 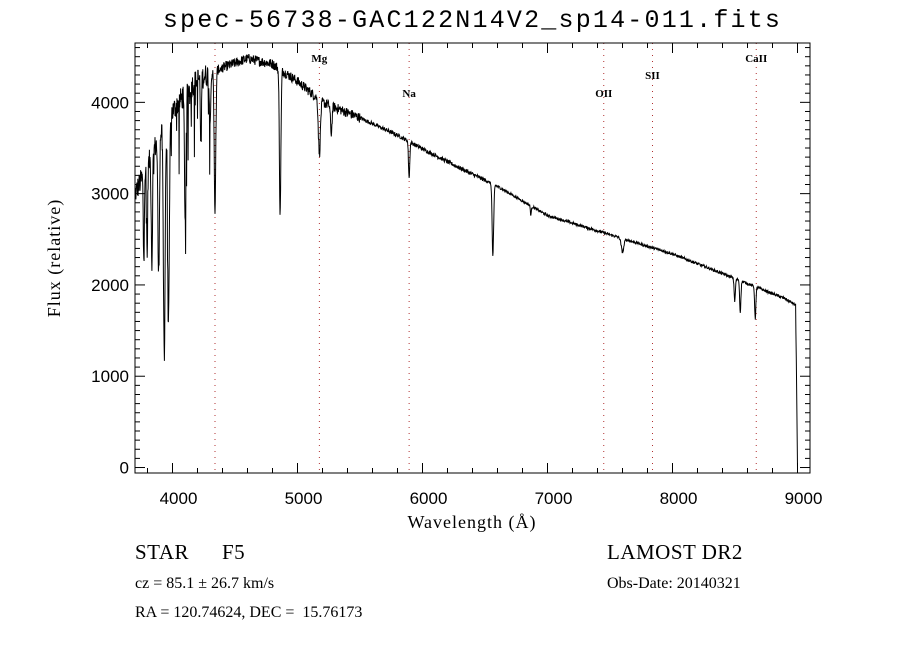 I want to click on x-tick-label: 5000, so click(x=304, y=498).